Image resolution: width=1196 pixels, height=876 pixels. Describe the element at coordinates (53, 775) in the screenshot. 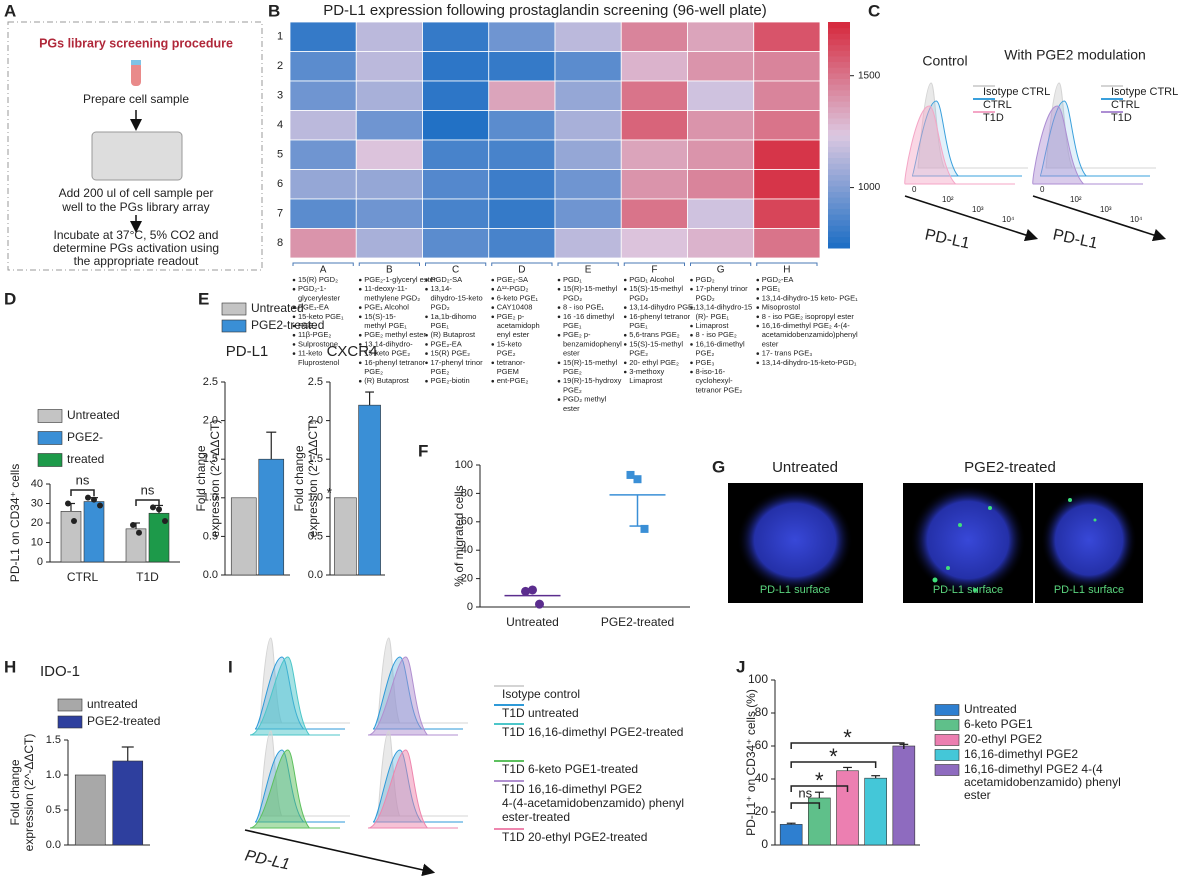

I see `y-tick-label: 1.0` at that location.